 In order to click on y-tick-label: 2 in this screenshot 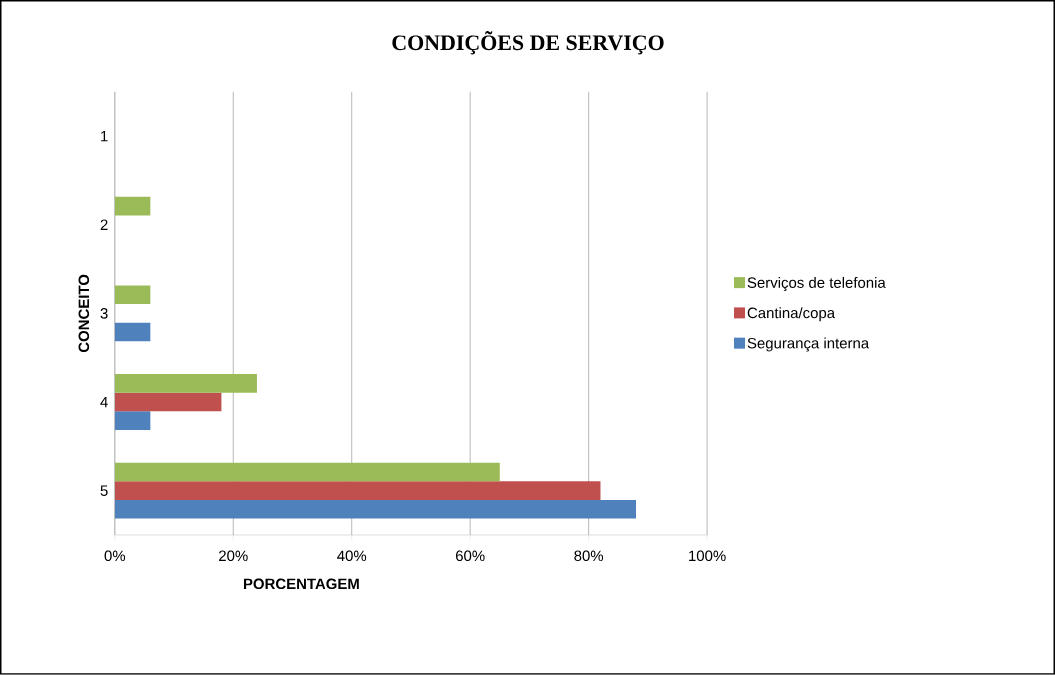, I will do `click(104, 225)`.